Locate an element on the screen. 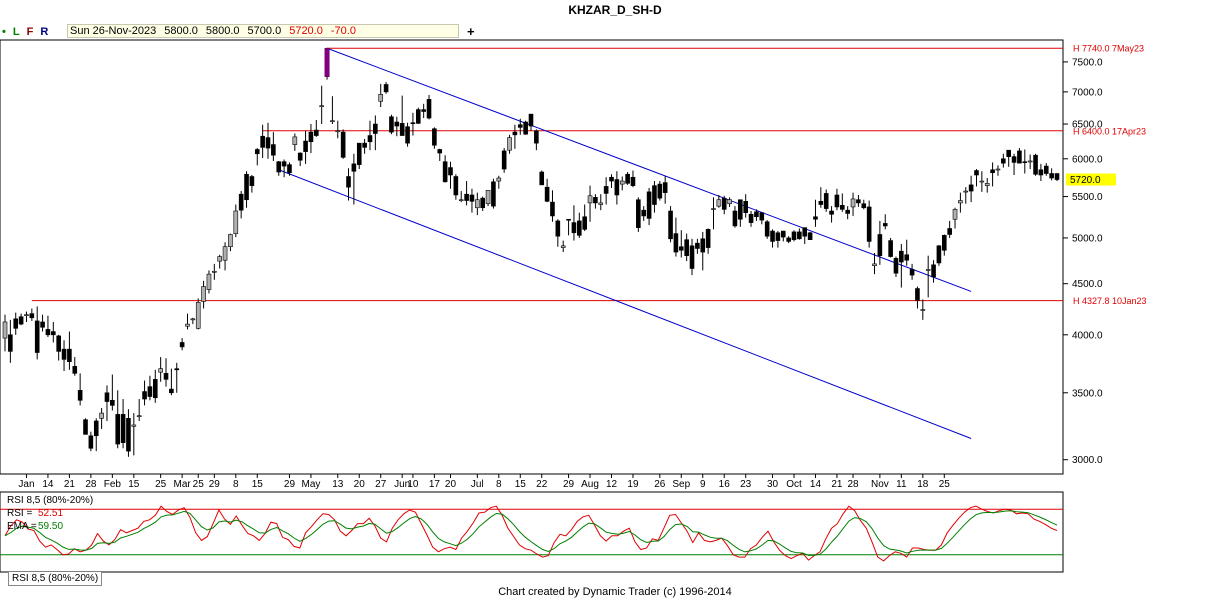  rsi-tab: RSI 8,5 (80%-20%) is located at coordinates (55, 579).